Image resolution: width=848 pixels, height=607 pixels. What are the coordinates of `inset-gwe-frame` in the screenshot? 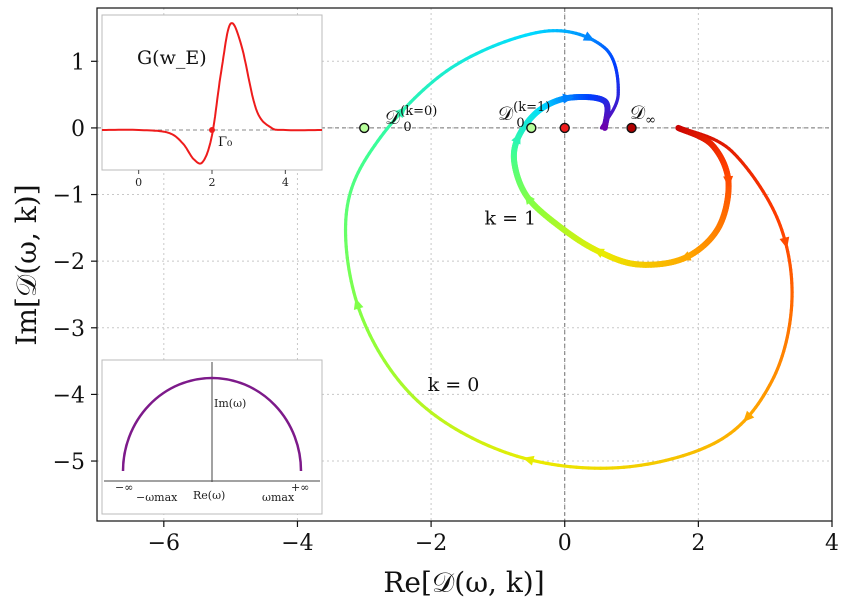 It's located at (212, 92).